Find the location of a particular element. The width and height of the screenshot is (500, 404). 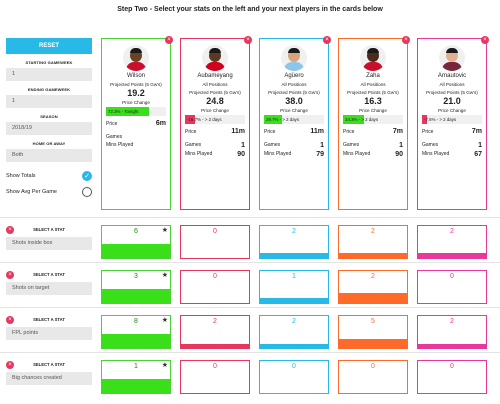

player-position: All Positions is located at coordinates (373, 84).